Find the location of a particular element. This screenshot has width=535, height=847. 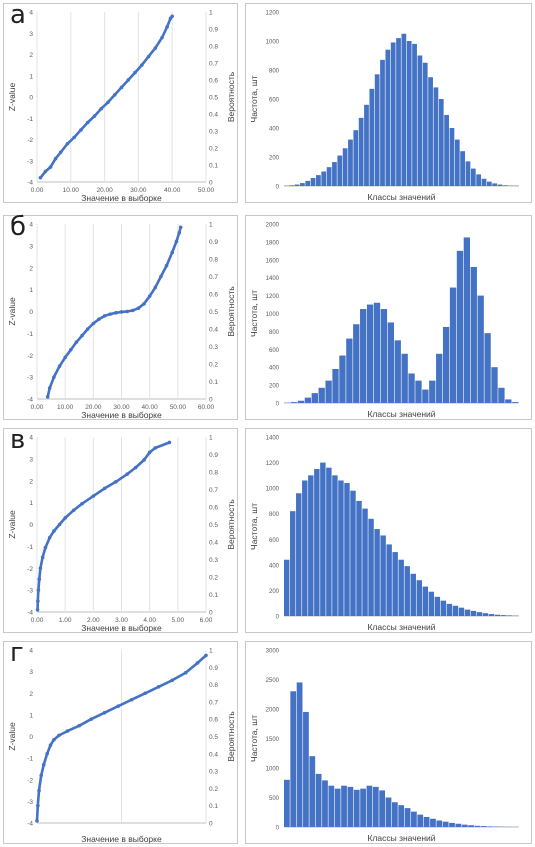

y-axis-title: Частота, шт is located at coordinates (254, 98).